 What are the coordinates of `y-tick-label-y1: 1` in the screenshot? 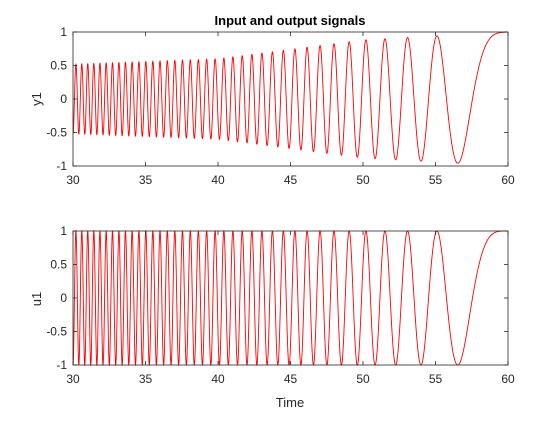 It's located at (63, 32).